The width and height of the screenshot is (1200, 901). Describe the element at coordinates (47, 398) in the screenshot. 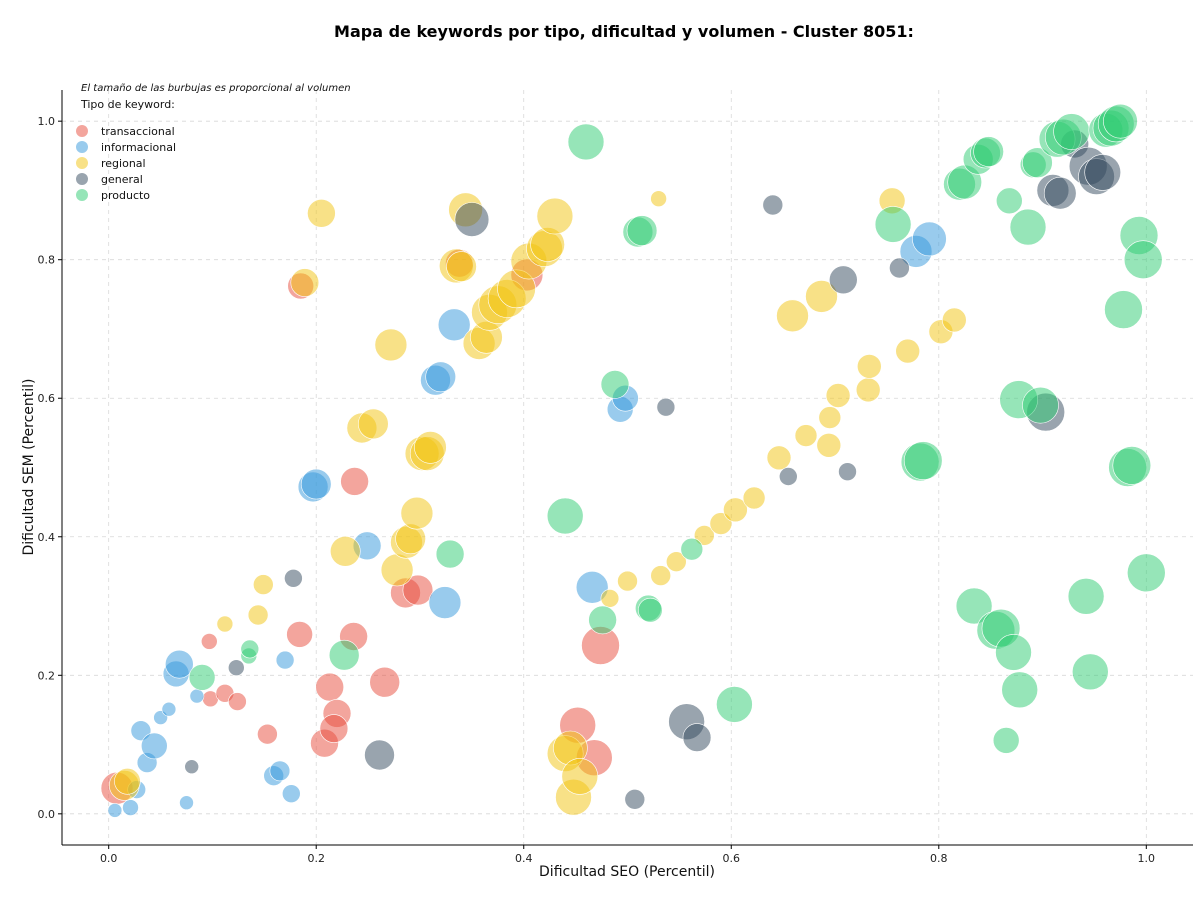

I see `y-tick-label: 0.6` at that location.